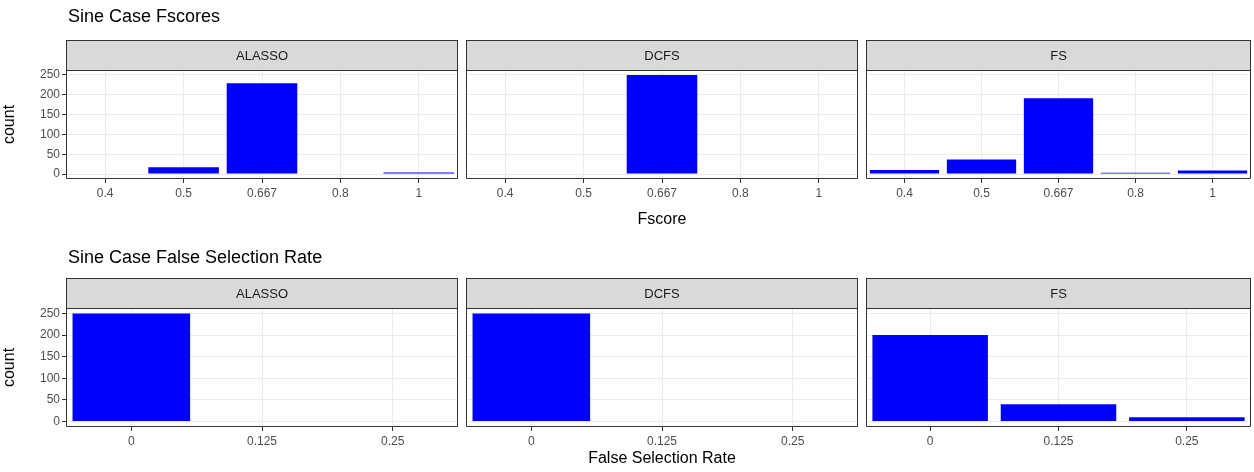 Image resolution: width=1254 pixels, height=472 pixels. I want to click on x-axis-title: False Selection Rate, so click(662, 458).